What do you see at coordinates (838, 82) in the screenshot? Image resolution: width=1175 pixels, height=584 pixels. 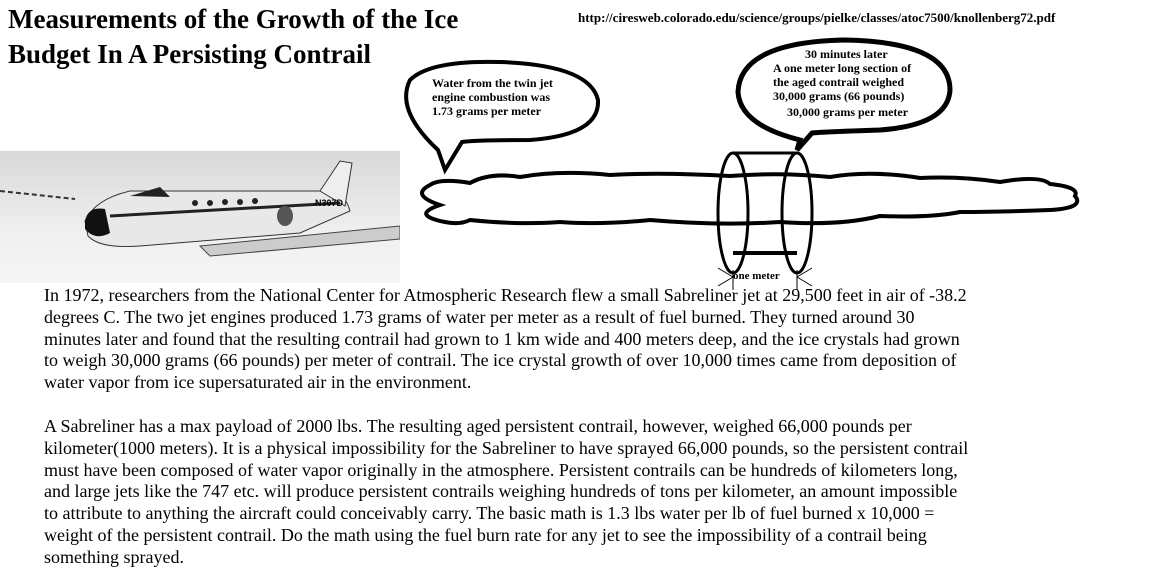 I see `bubble-line: the aged contrail weighed` at bounding box center [838, 82].